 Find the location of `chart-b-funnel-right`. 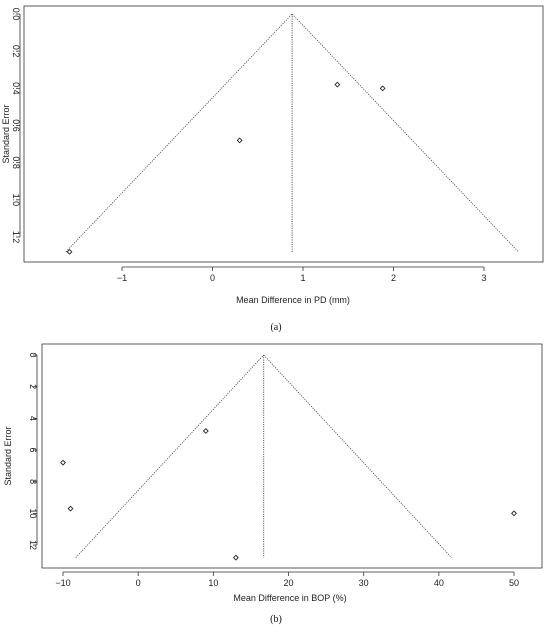

chart-b-funnel-right is located at coordinates (357, 456).